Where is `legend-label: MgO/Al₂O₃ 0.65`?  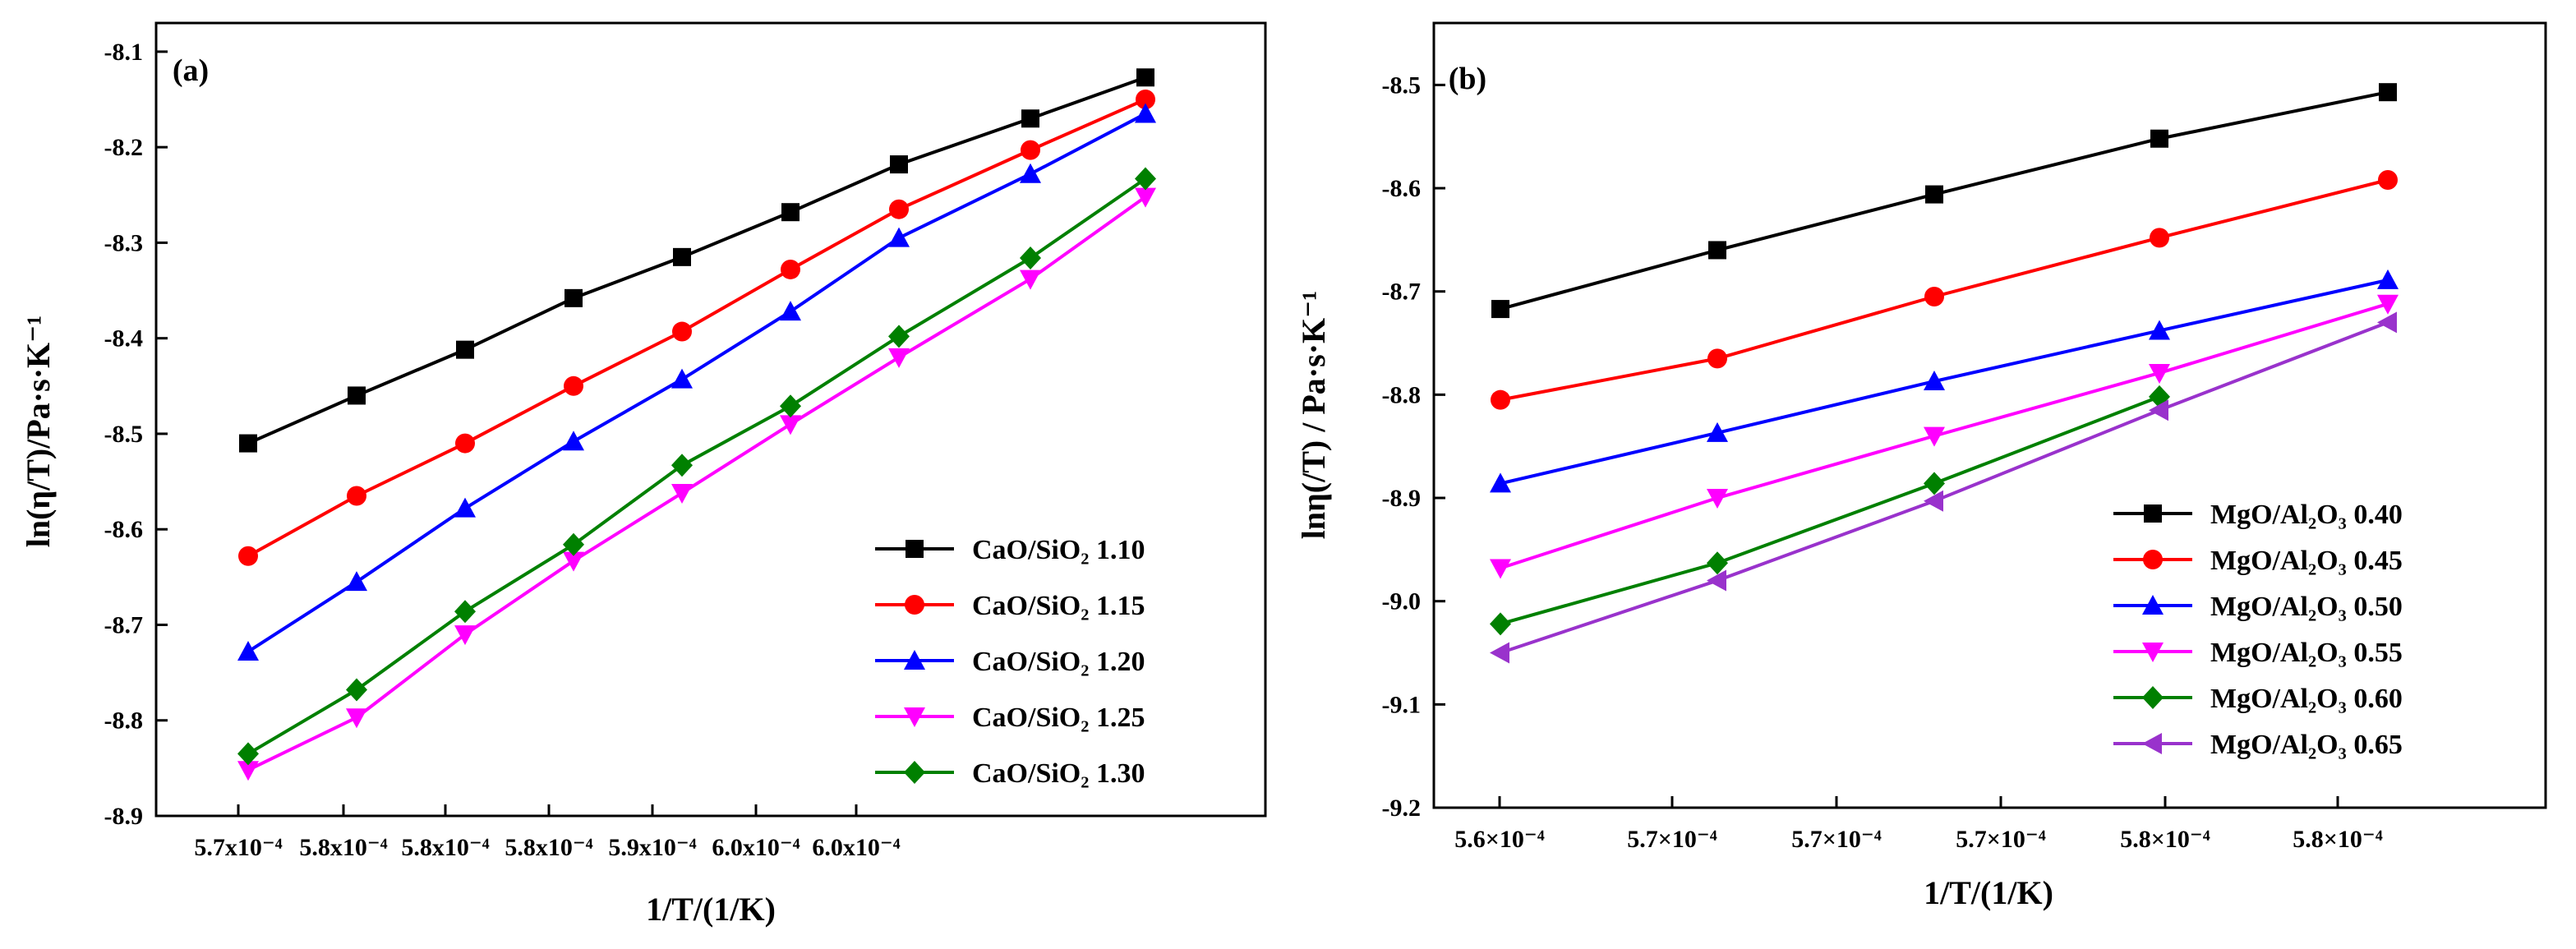
legend-label: MgO/Al₂O₃ 0.65 is located at coordinates (2306, 745).